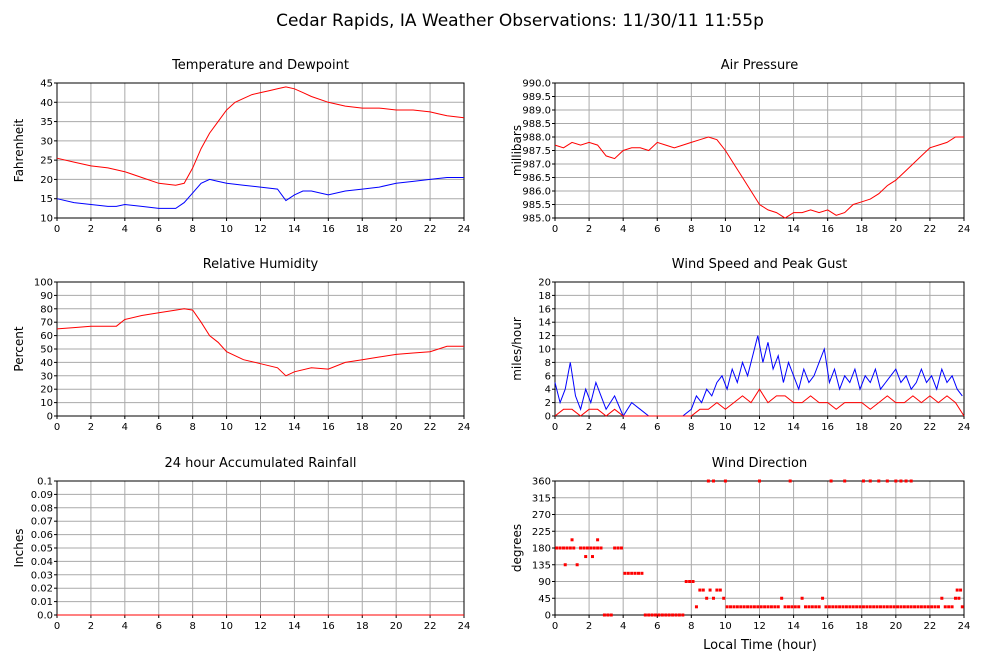 The image size is (999, 659). I want to click on humidity-ytick-label: 50, so click(46, 350).